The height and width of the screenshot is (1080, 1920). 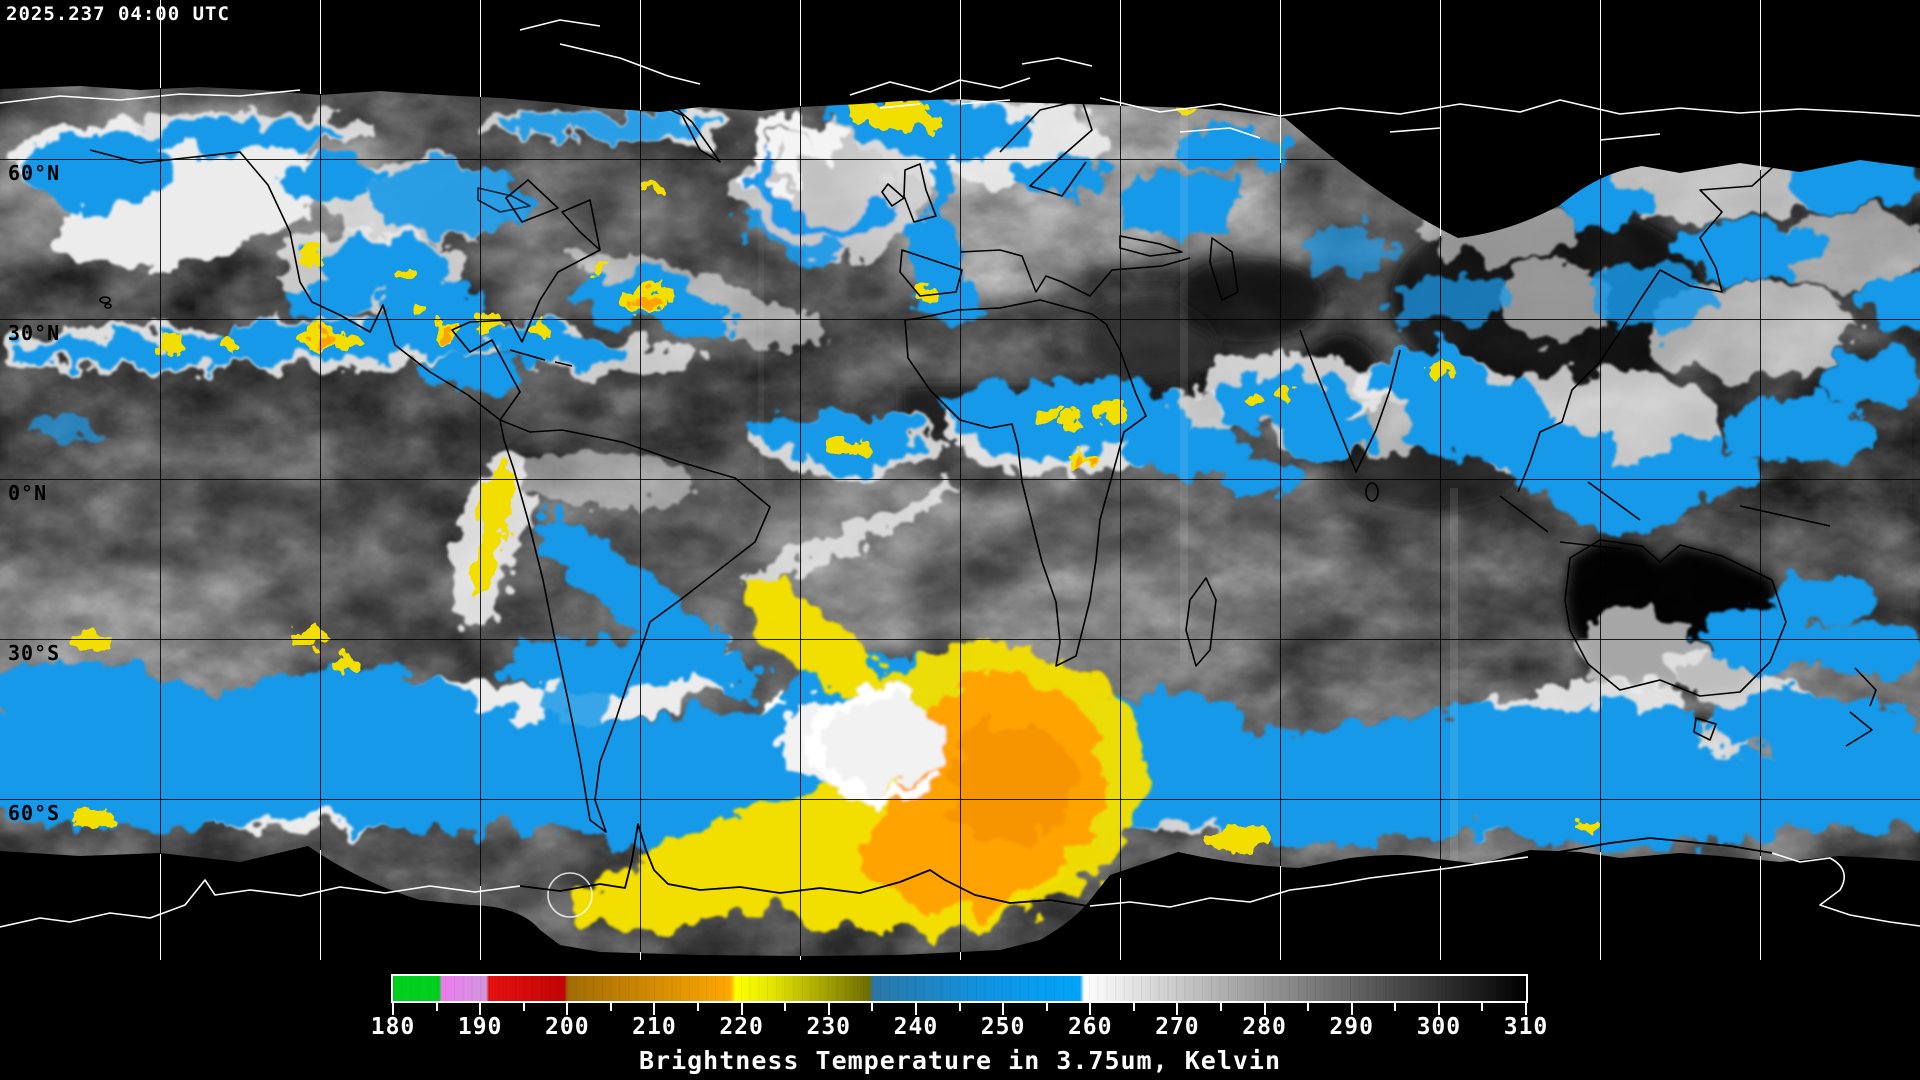 What do you see at coordinates (654, 1027) in the screenshot?
I see `colorbar-tick-label: 210` at bounding box center [654, 1027].